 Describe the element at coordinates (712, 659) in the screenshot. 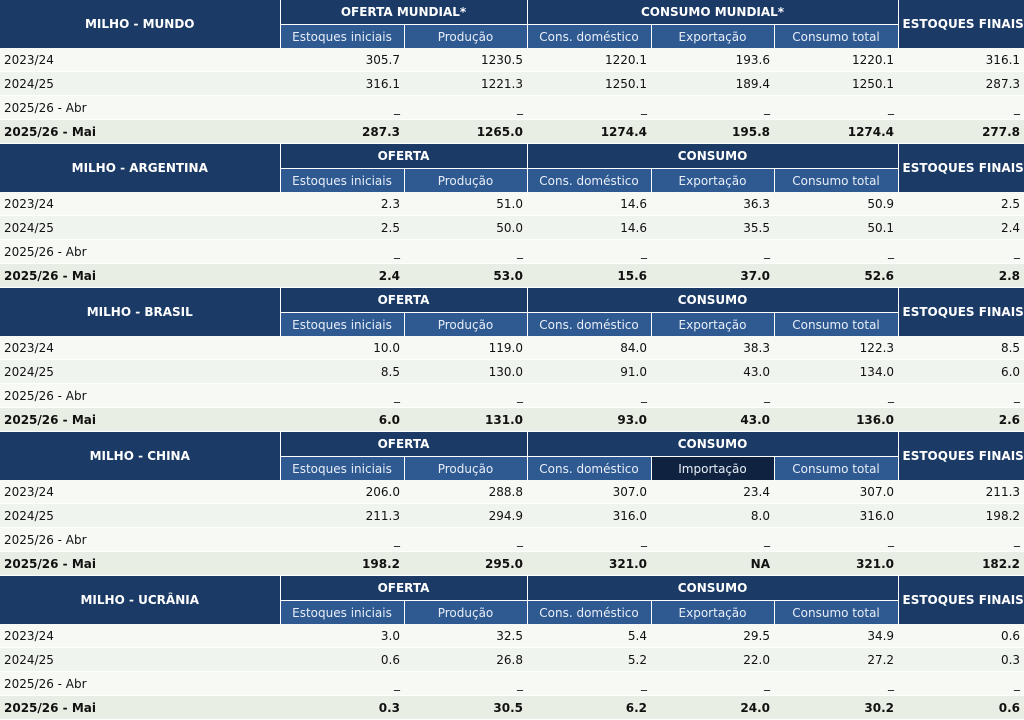

I see `table-cell: 22.0` at that location.